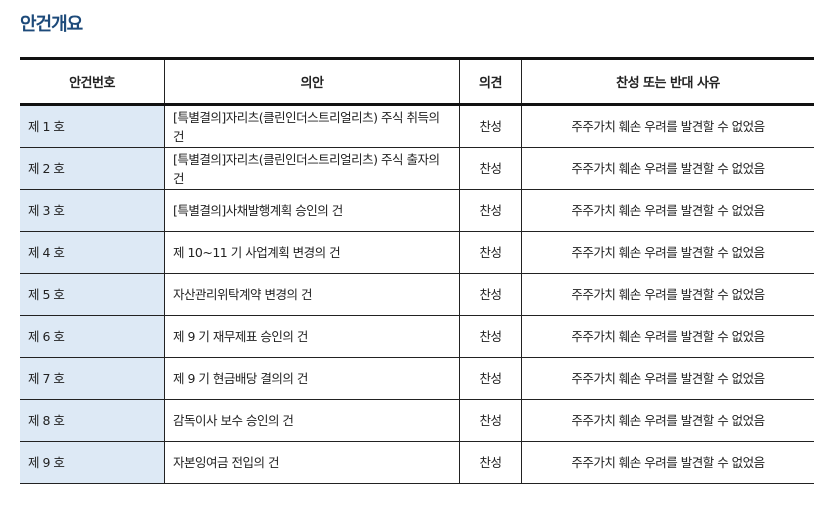 The height and width of the screenshot is (510, 840). I want to click on table-row: 제 9 호 자본잉여금 전입의 건 찬성 주주가치 훼손 우려를 발견할 수 없었음, so click(417, 462).